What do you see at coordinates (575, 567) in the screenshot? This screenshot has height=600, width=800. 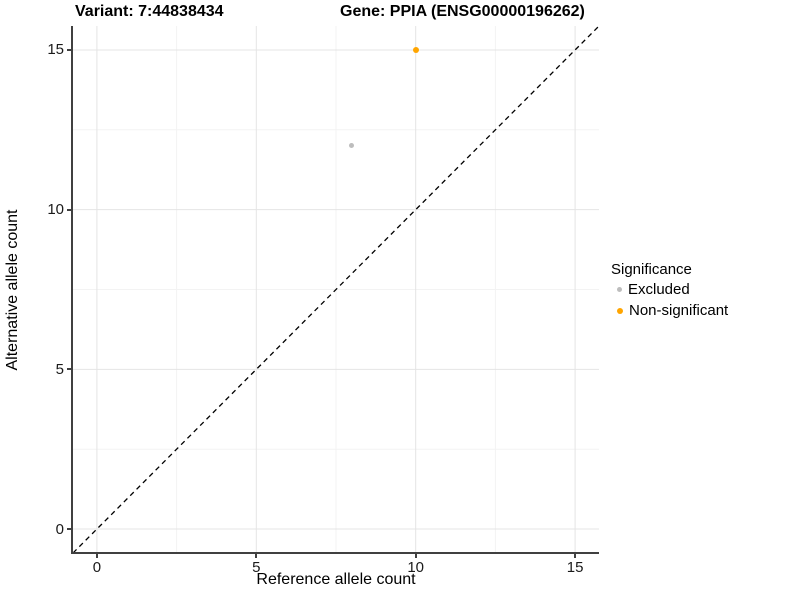 I see `x-tick-label: 15` at bounding box center [575, 567].